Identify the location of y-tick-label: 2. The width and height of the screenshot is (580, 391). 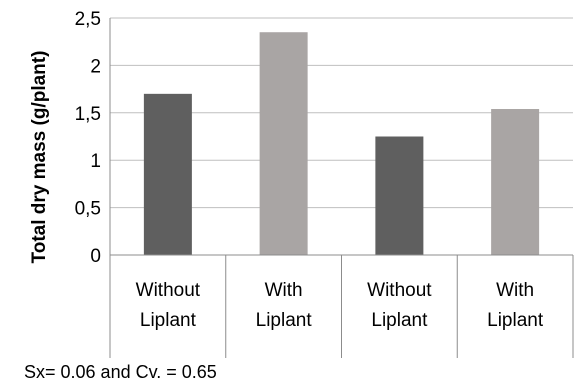
(95, 66).